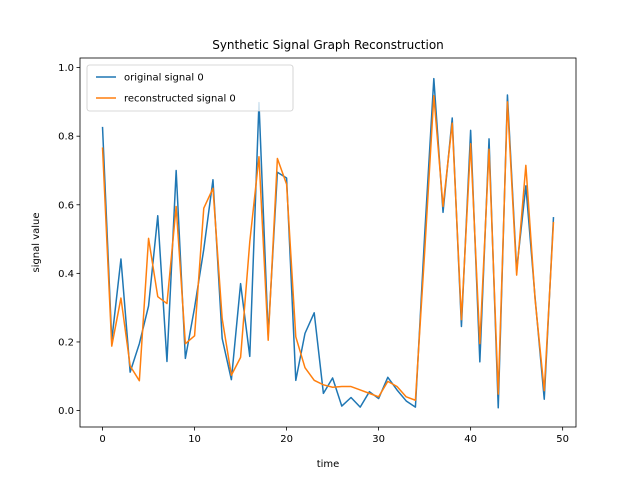 This screenshot has height=480, width=640. Describe the element at coordinates (562, 439) in the screenshot. I see `x-tick-label: 50` at that location.